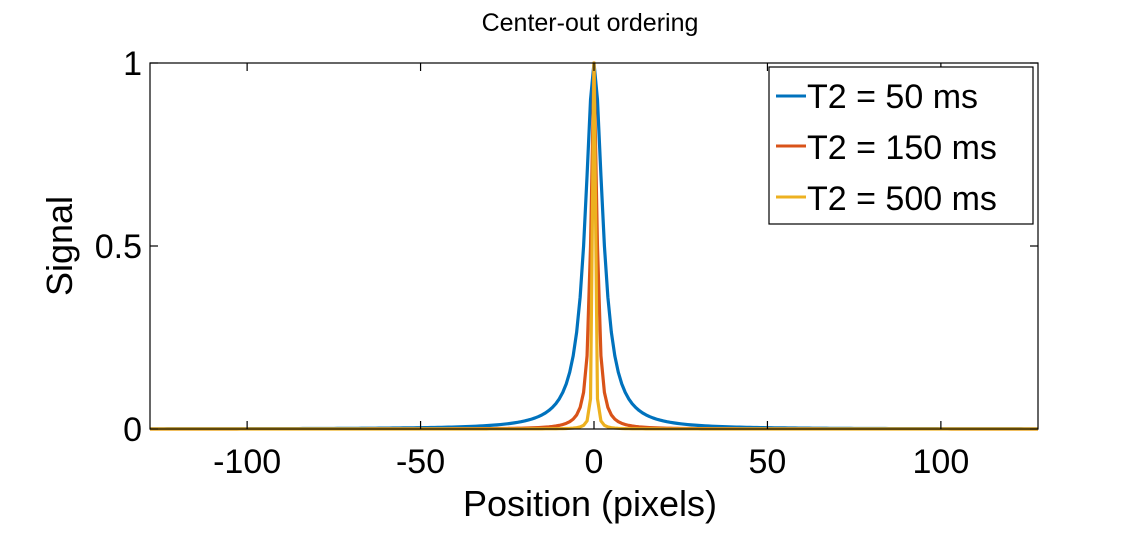 This screenshot has width=1147, height=534. I want to click on x-tick-label: 0, so click(594, 462).